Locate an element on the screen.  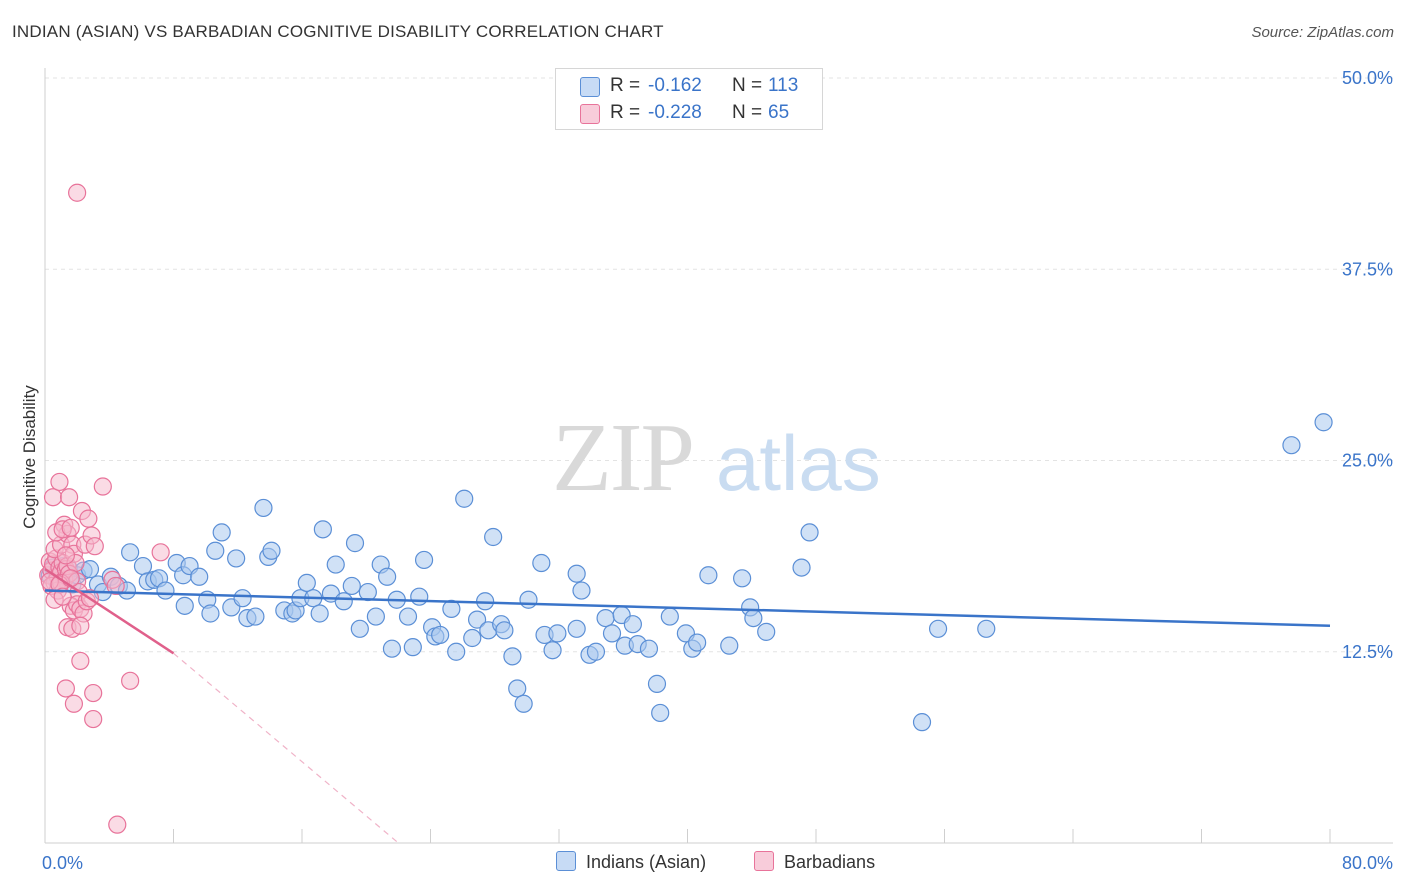
series-name-barbadians: Barbadians is located at coordinates (830, 862).